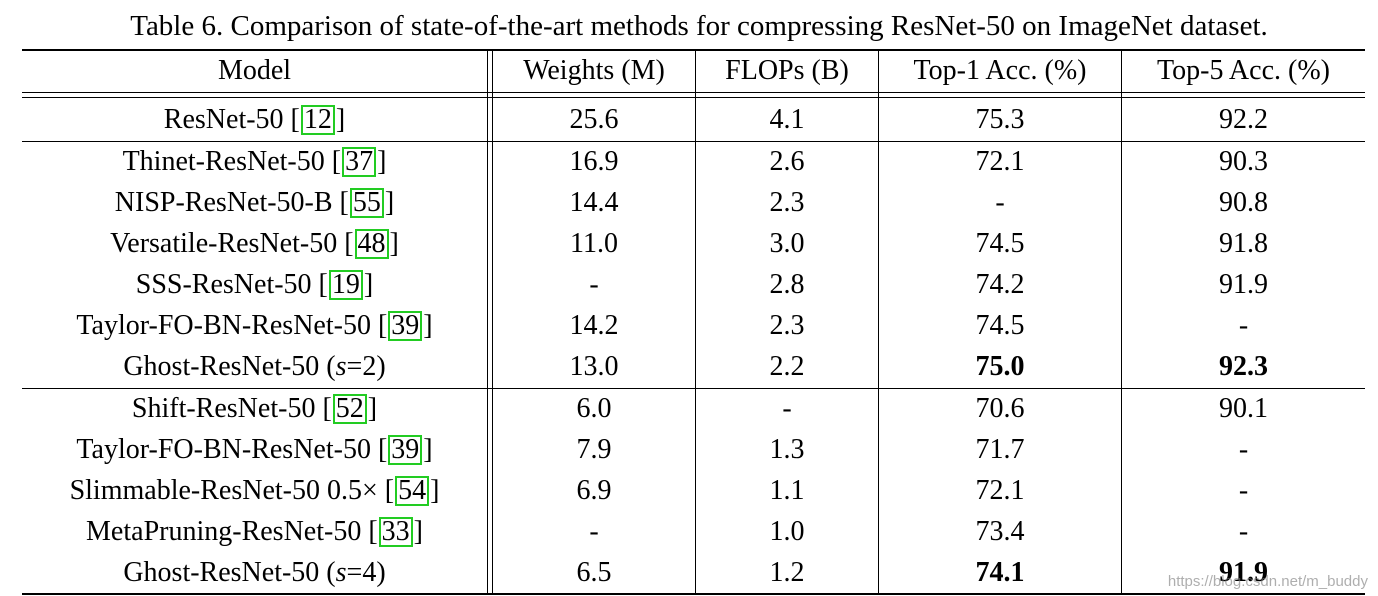 The image size is (1378, 596). Describe the element at coordinates (594, 119) in the screenshot. I see `weights-cell: 25.6` at that location.